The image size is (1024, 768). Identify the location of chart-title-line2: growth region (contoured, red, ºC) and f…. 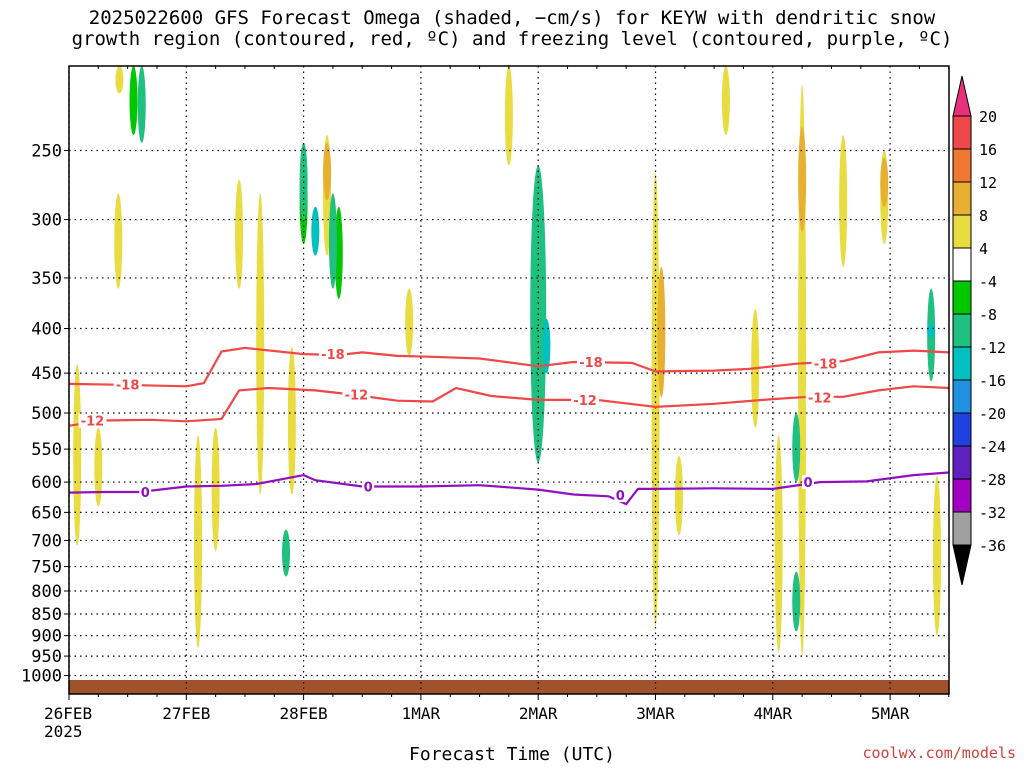
(512, 39).